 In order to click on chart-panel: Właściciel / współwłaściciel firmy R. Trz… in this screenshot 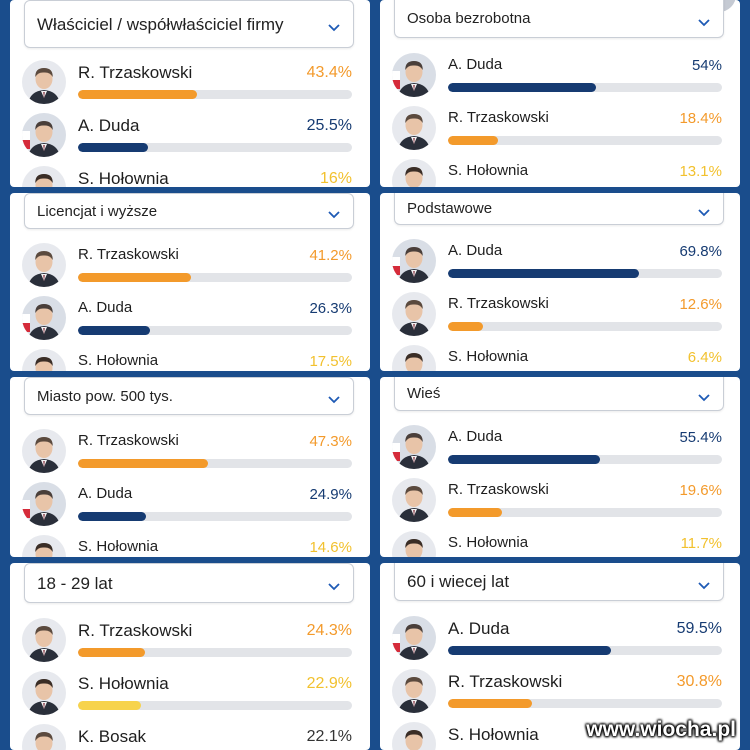, I will do `click(190, 93)`.